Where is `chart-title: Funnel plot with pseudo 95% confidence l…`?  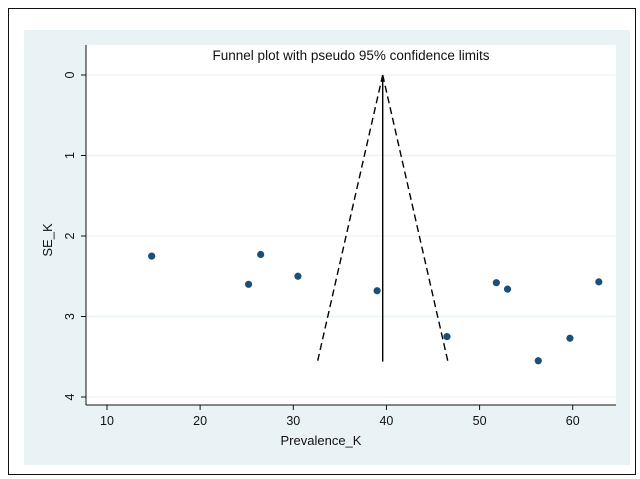
chart-title: Funnel plot with pseudo 95% confidence l… is located at coordinates (351, 55).